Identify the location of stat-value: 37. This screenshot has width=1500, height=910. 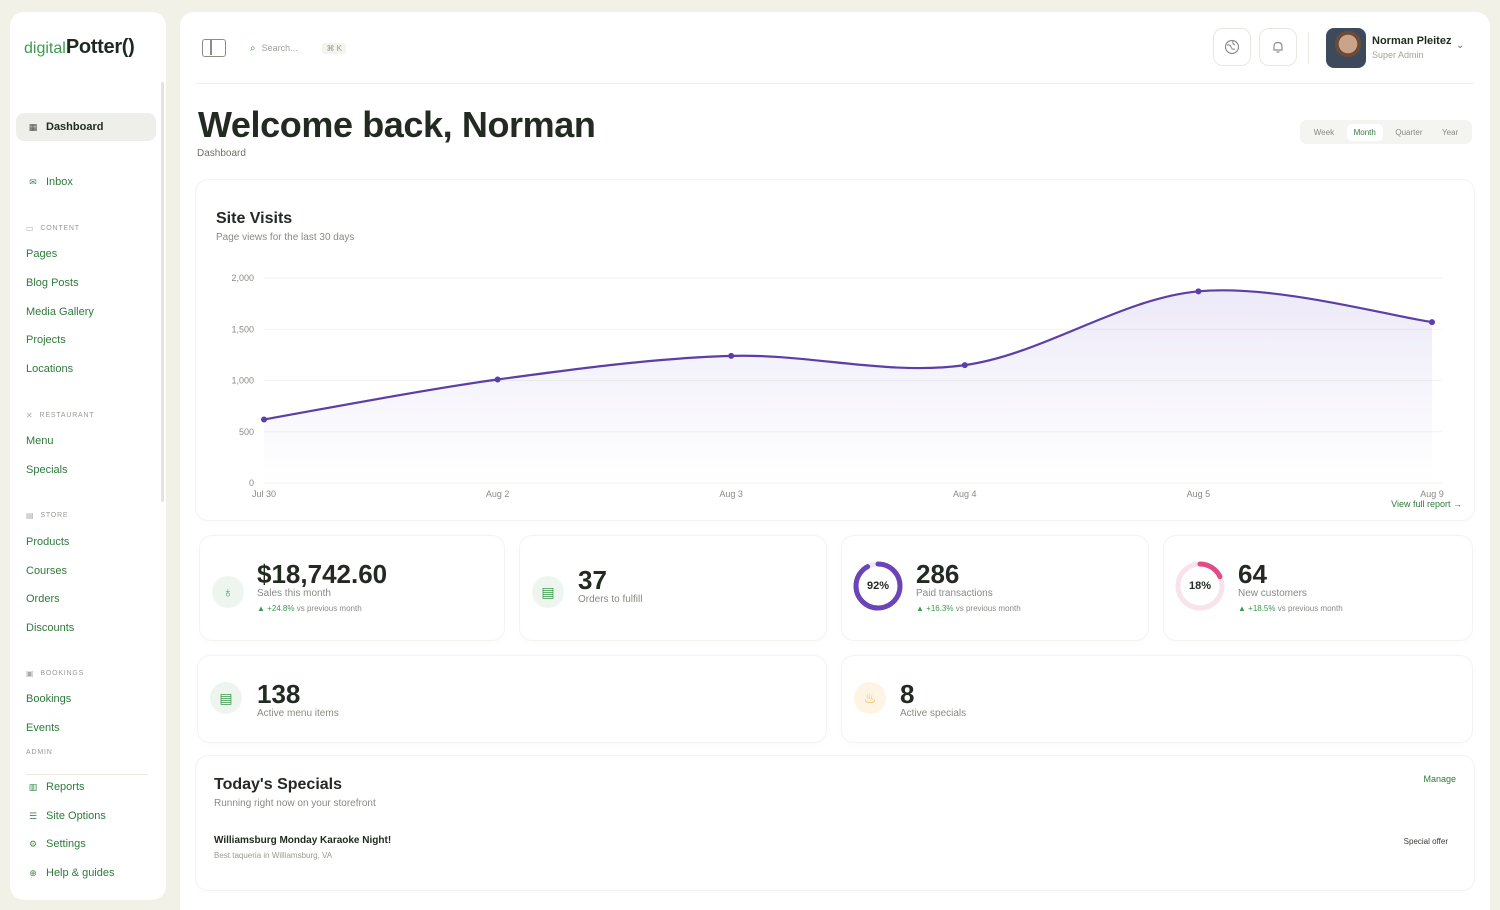
(592, 580).